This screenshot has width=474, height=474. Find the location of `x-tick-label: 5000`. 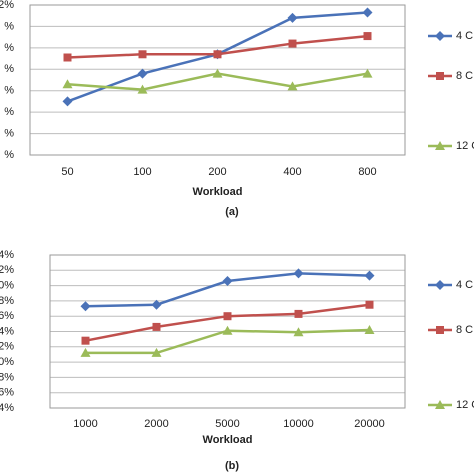

x-tick-label: 5000 is located at coordinates (227, 424).